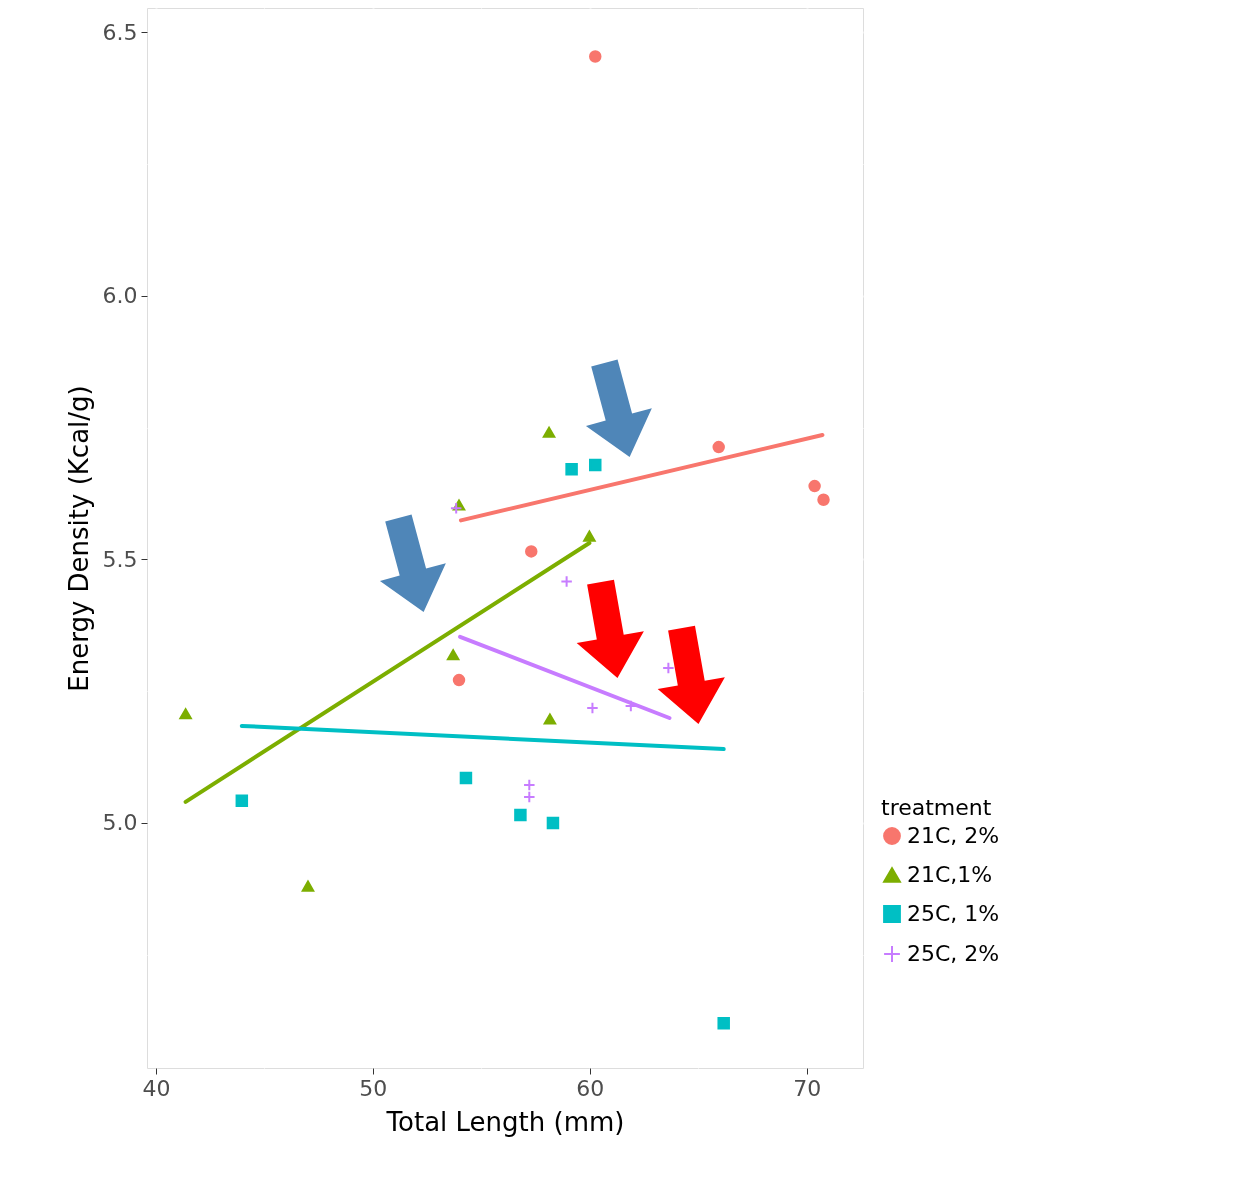  Describe the element at coordinates (953, 913) in the screenshot. I see `legend-label: 25C, 1%` at that location.